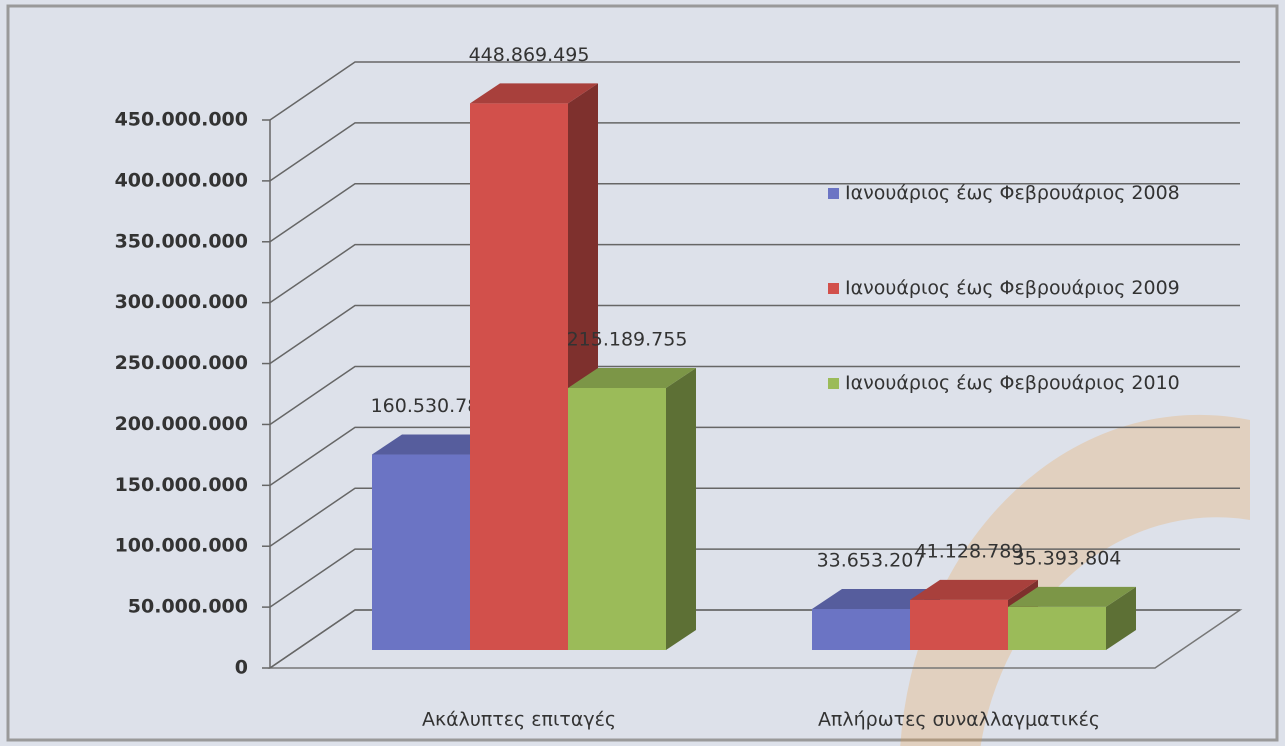 The height and width of the screenshot is (746, 1285). I want to click on data-label: 448.869.495, so click(529, 55).